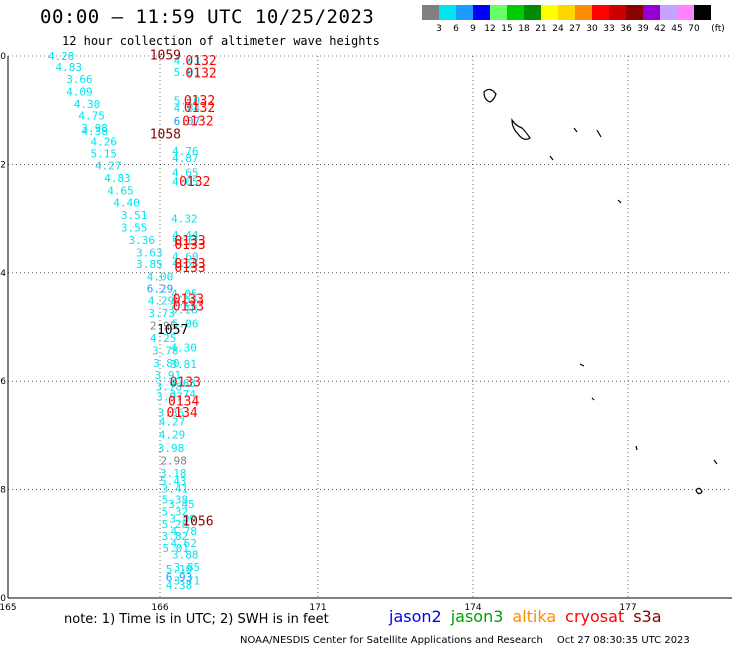  Describe the element at coordinates (165, 56) in the screenshot. I see `time-label: 1059` at that location.